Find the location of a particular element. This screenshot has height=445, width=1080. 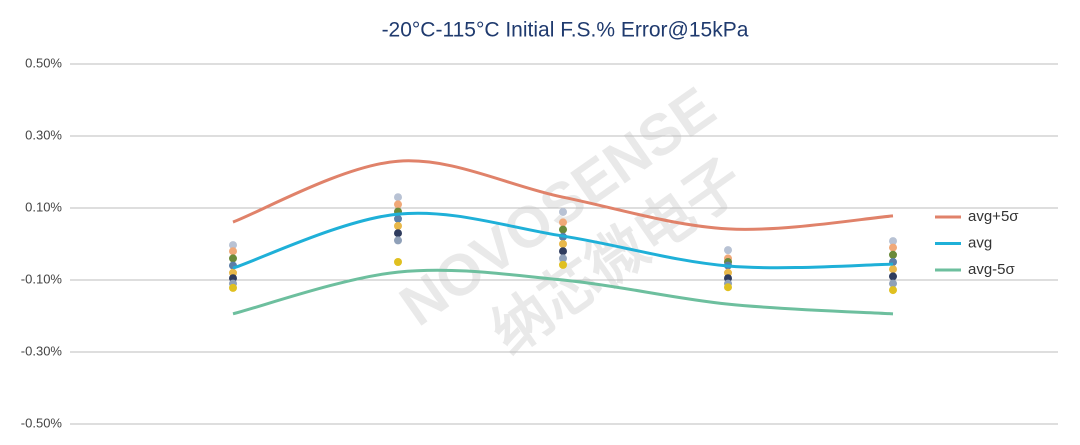

legend-label: avg is located at coordinates (980, 242).